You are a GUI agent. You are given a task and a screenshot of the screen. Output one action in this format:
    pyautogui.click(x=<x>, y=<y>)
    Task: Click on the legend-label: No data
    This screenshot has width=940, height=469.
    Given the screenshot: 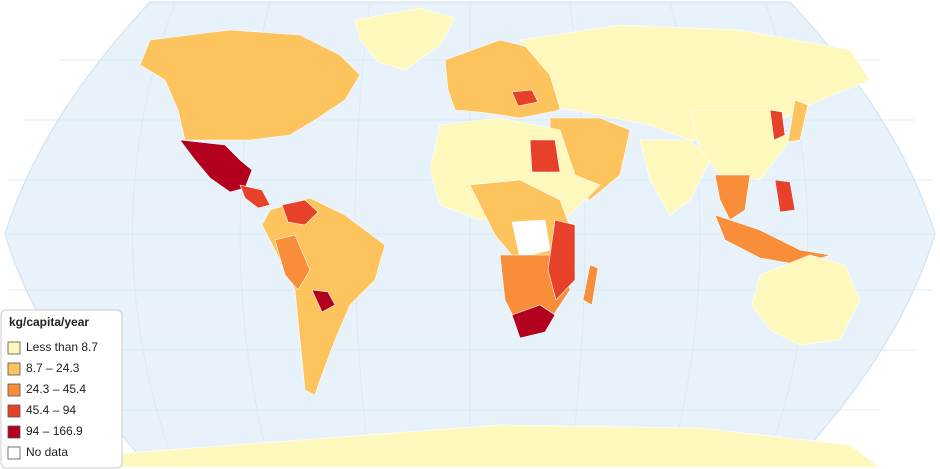 What is the action you would take?
    pyautogui.click(x=47, y=452)
    